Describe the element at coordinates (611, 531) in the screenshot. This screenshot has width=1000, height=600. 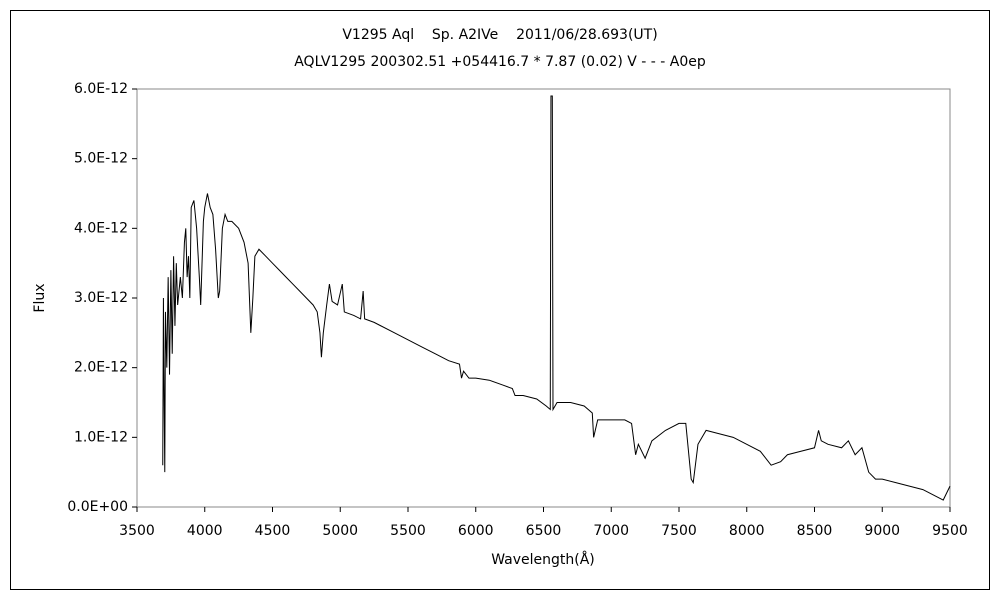
I see `x-tick-label: 7000` at that location.